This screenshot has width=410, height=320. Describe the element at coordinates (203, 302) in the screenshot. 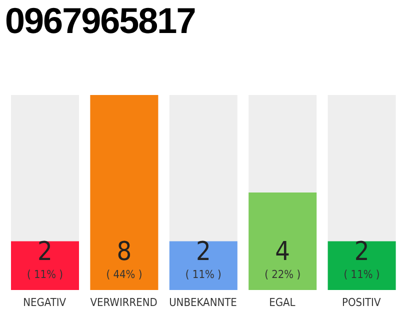

I see `x-tick-label: UNBEKANNTE` at that location.